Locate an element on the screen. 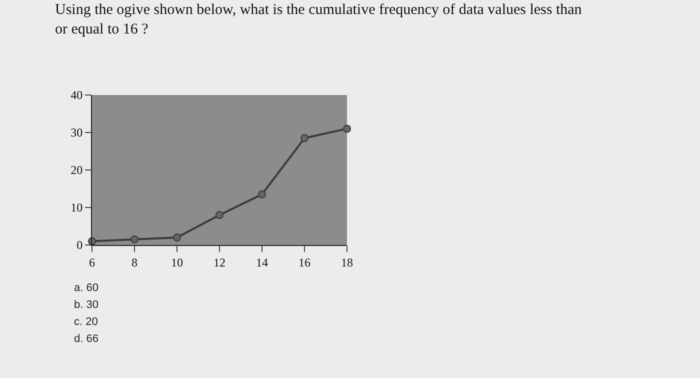  x-tick-label: 10 is located at coordinates (177, 262).